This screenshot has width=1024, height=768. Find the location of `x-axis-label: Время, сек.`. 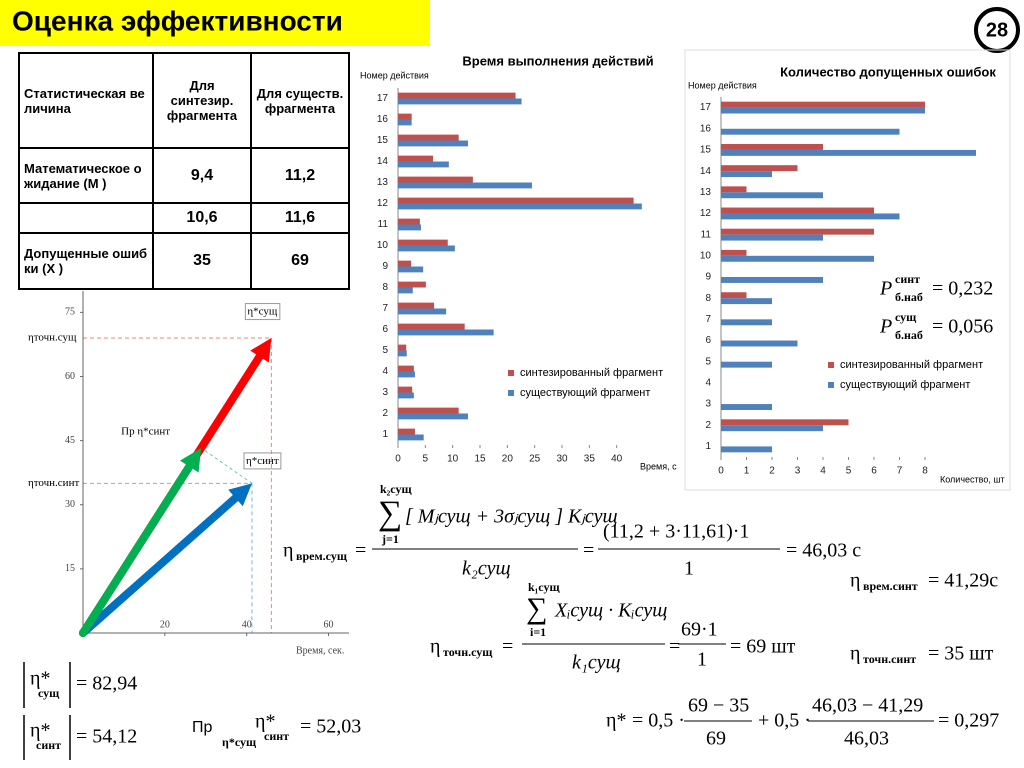

x-axis-label: Время, сек. is located at coordinates (320, 650).